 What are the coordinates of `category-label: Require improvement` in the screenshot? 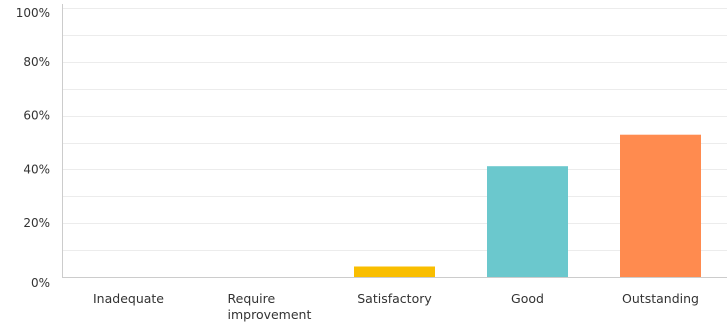 It's located at (270, 306).